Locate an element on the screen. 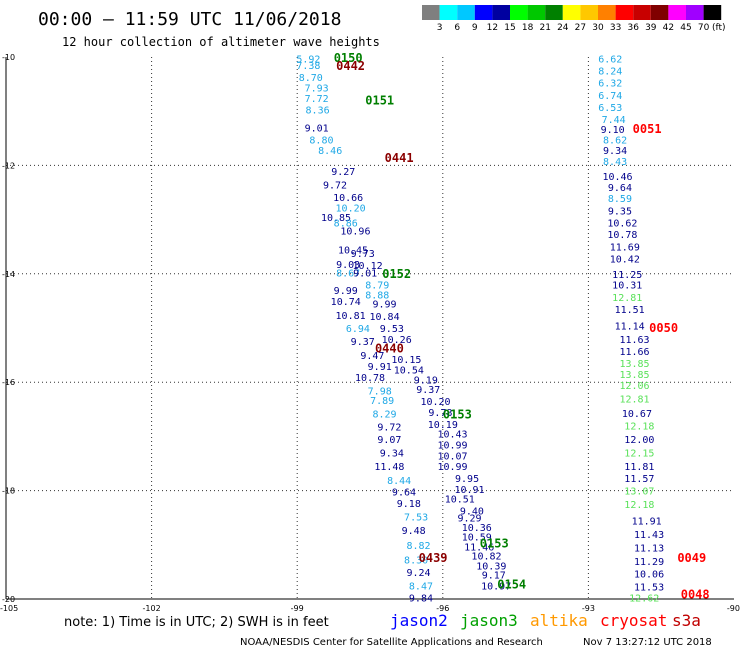  wave-height-point: 10.36 is located at coordinates (477, 528).